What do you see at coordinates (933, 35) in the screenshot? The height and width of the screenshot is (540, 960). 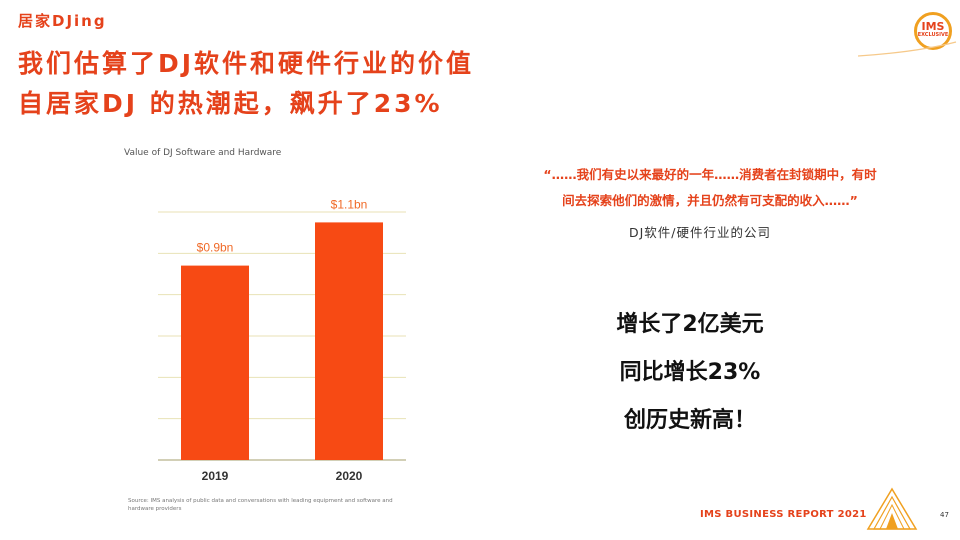 I see `logo-subtext: EXCLUSIVE` at bounding box center [933, 35].